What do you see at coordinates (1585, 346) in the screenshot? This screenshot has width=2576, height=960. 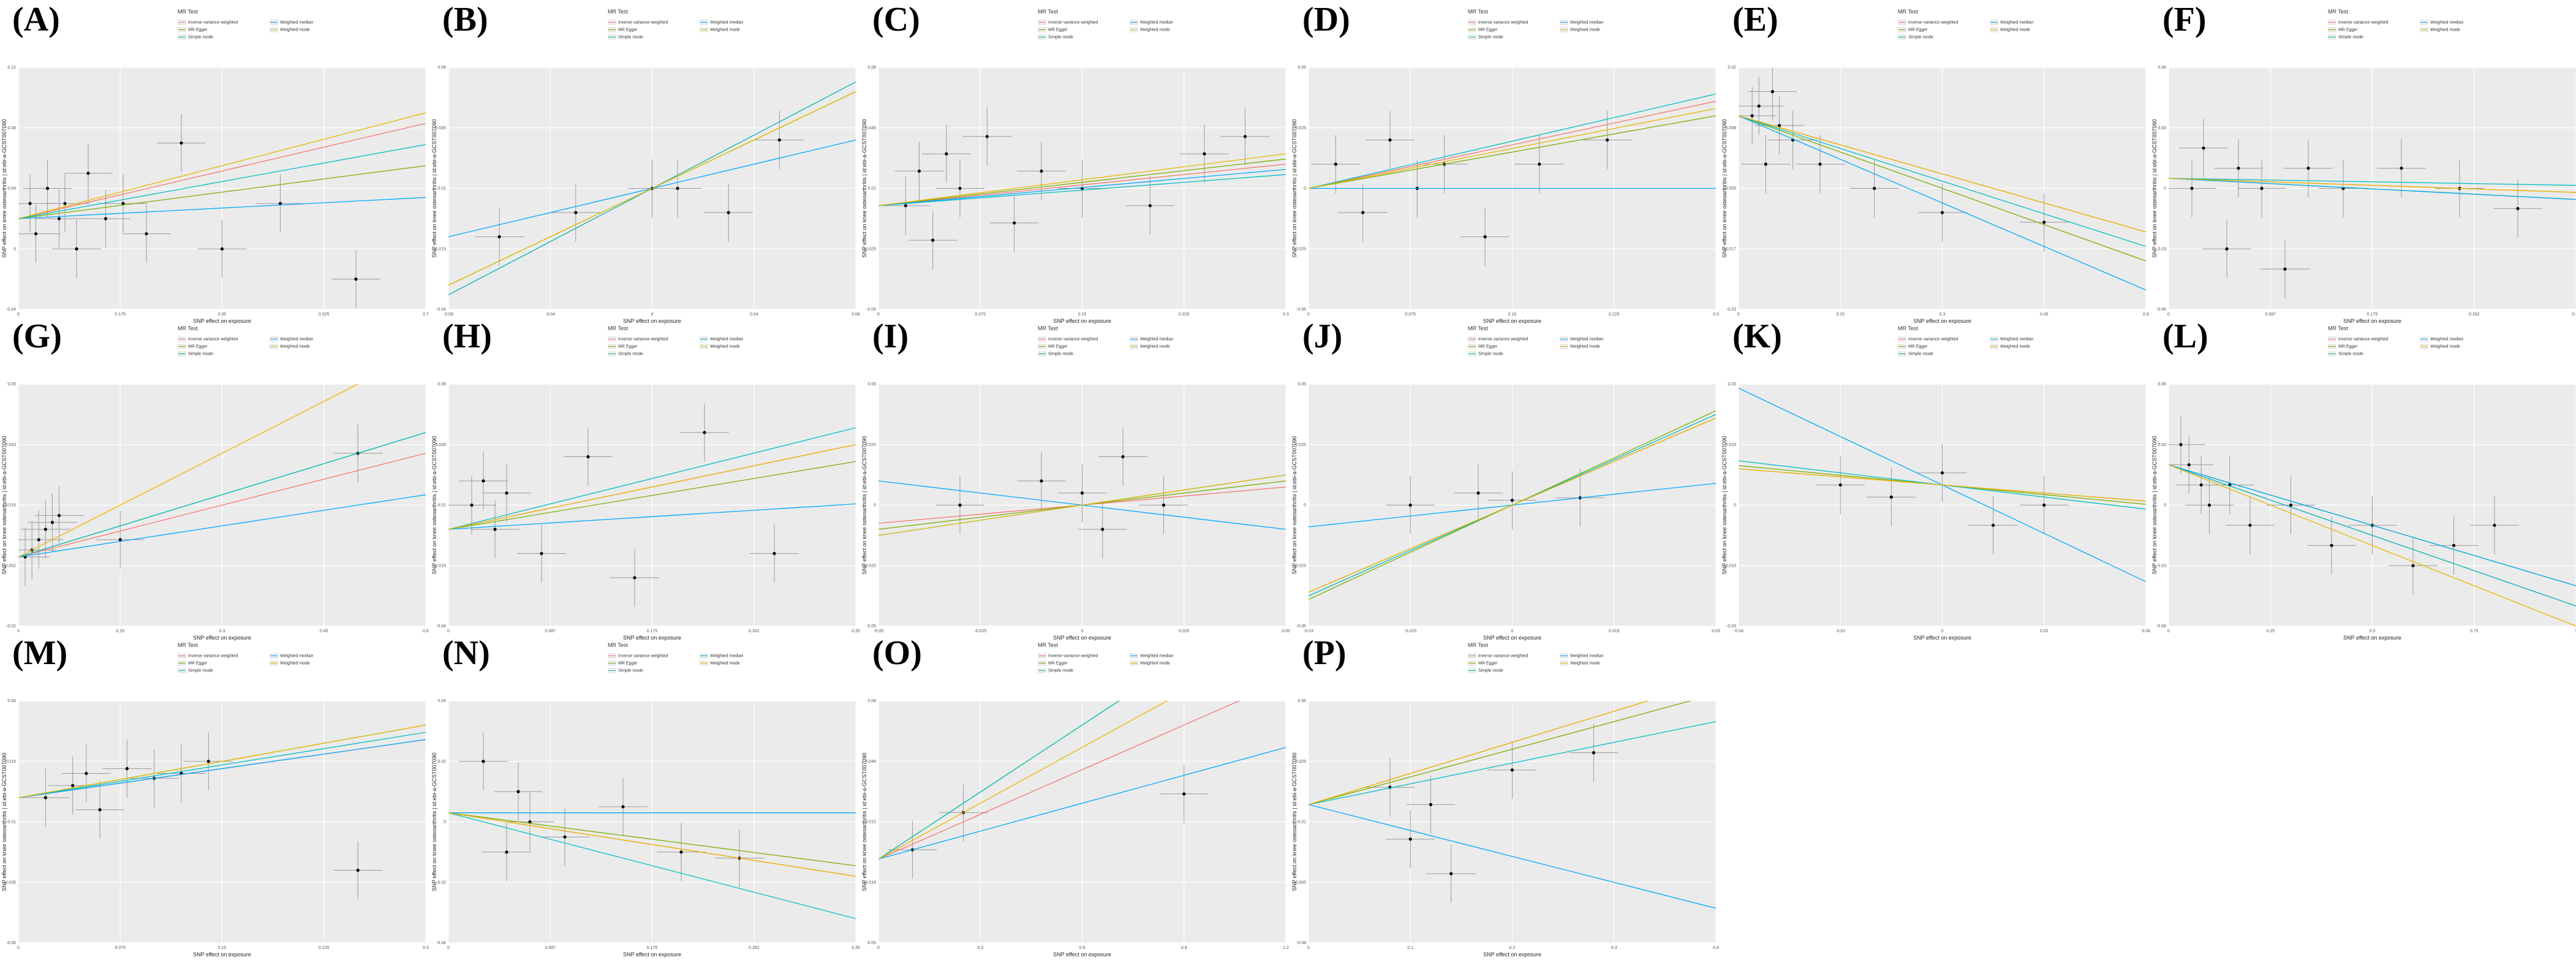 I see `legend-entry-label: Weighted mode` at bounding box center [1585, 346].